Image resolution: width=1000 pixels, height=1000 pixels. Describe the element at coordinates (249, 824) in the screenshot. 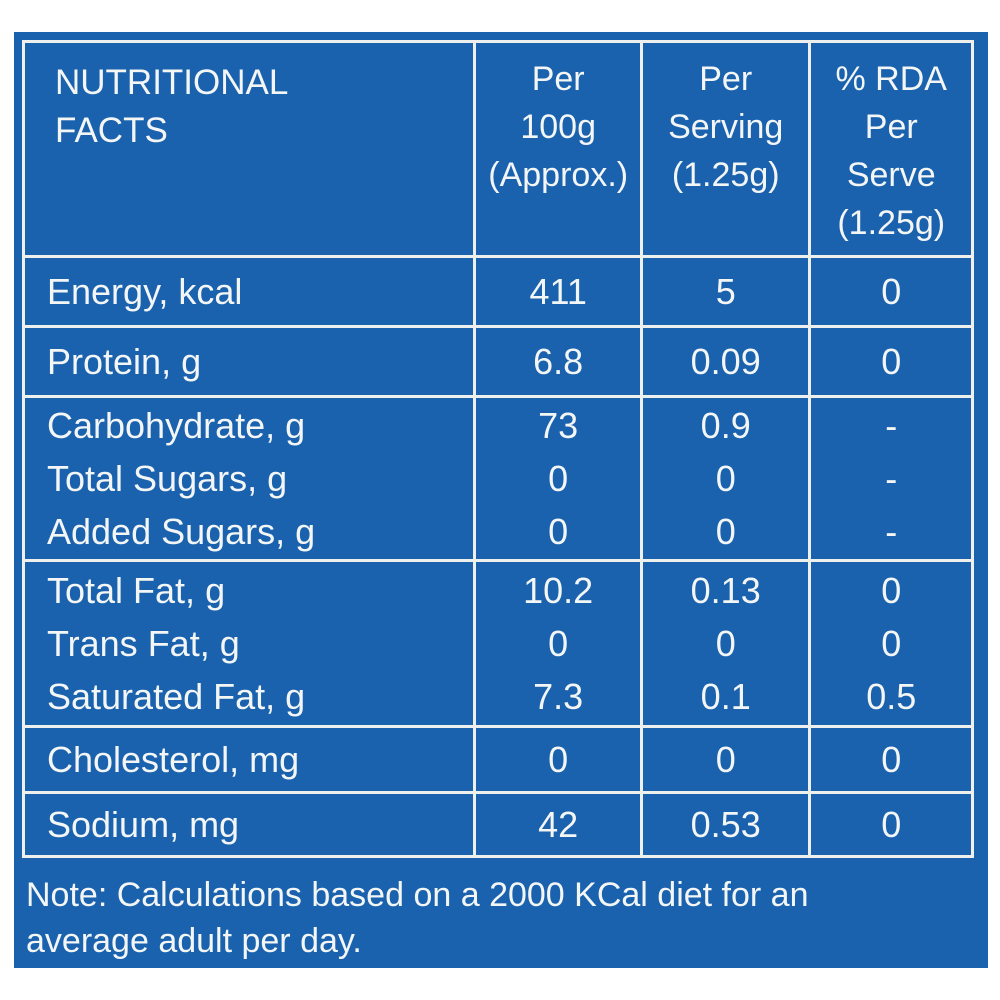

I see `nutrient-label: Sodium, mg` at that location.